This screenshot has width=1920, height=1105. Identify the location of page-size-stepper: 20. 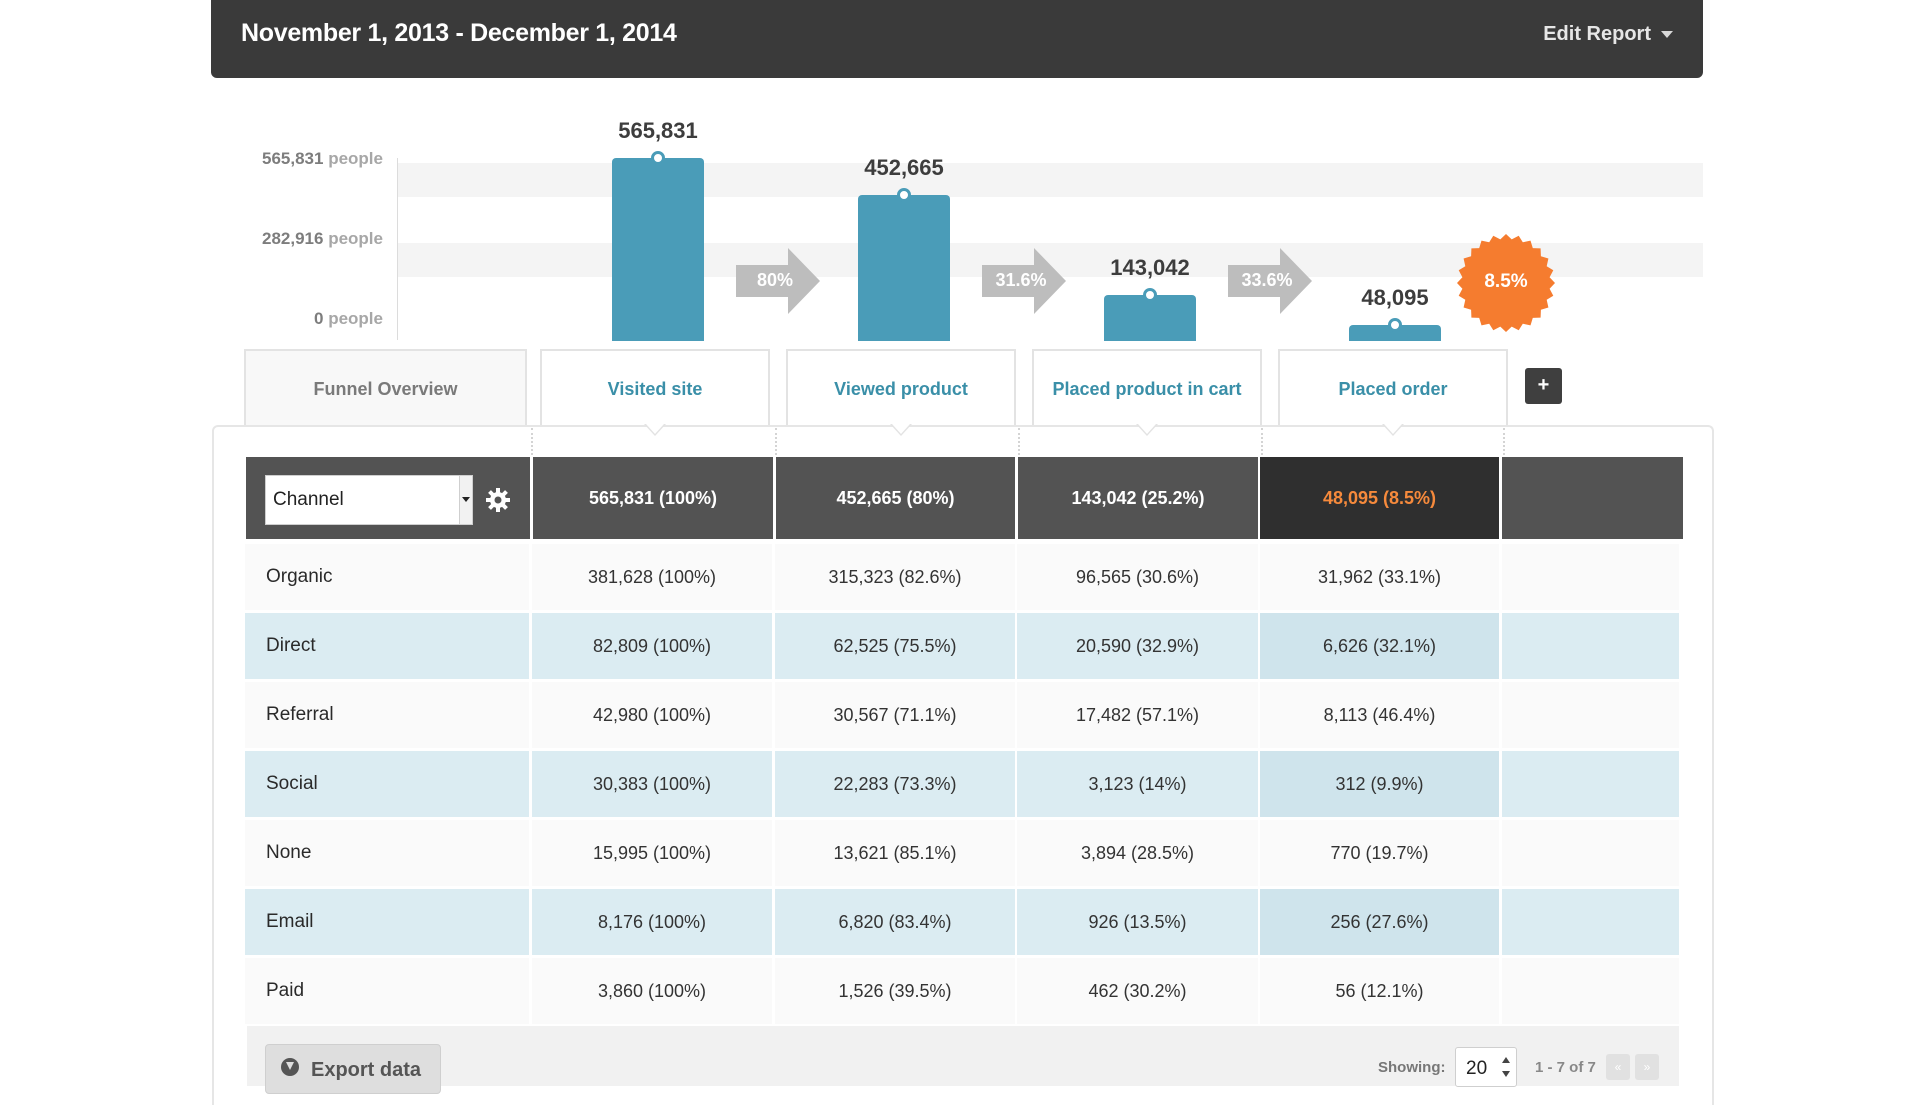
(1486, 1067).